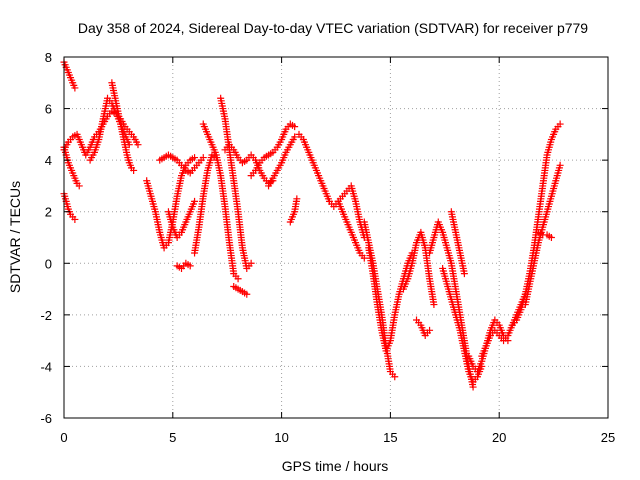  I want to click on series-arc-x, so click(423, 327).